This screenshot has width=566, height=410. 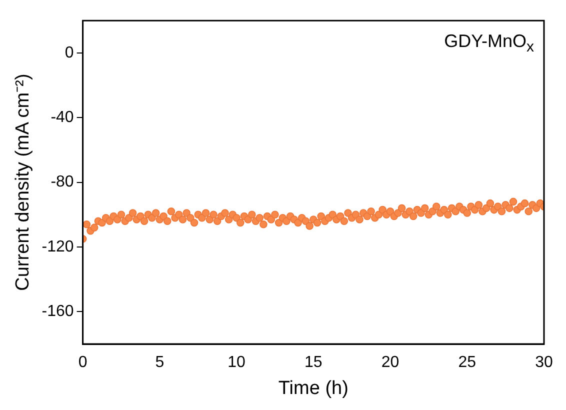 What do you see at coordinates (544, 363) in the screenshot?
I see `x-tick-label: 30` at bounding box center [544, 363].